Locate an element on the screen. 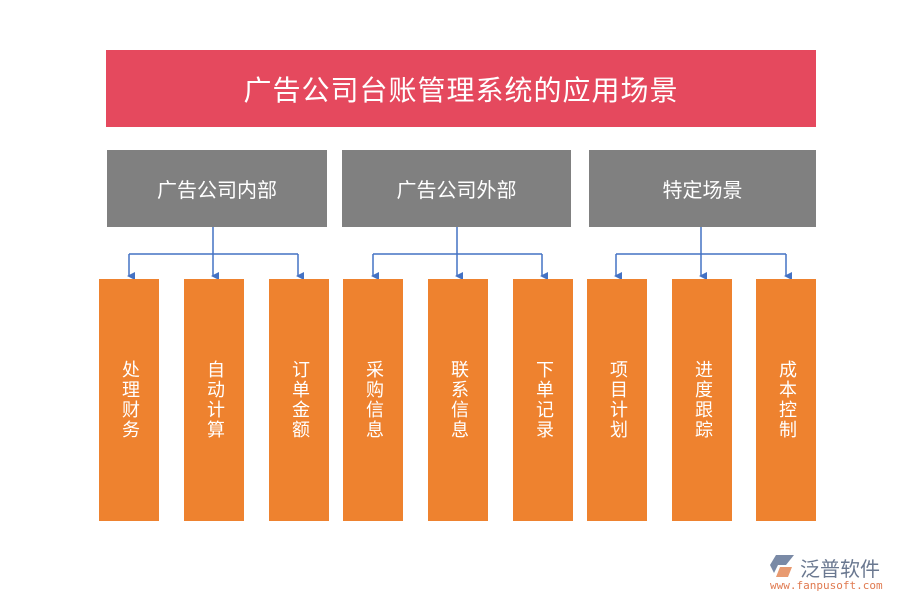 The image size is (900, 600). leaf-label: 订单金额 is located at coordinates (299, 400).